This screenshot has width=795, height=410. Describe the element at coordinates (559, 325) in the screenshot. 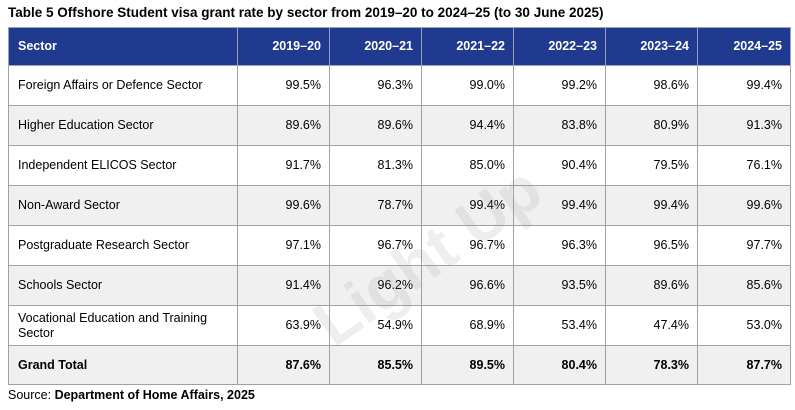

I see `rate-cell: 53.4%` at that location.